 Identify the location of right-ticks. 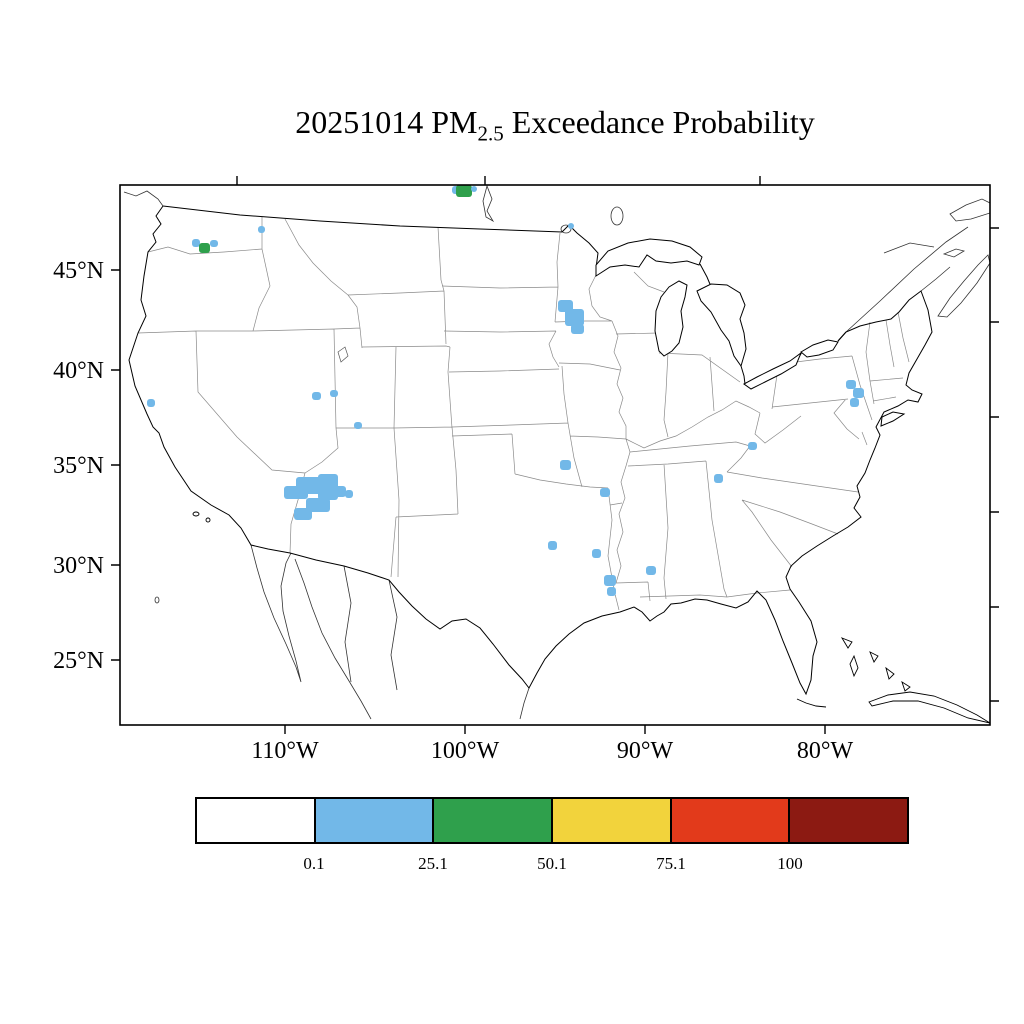
(994, 464).